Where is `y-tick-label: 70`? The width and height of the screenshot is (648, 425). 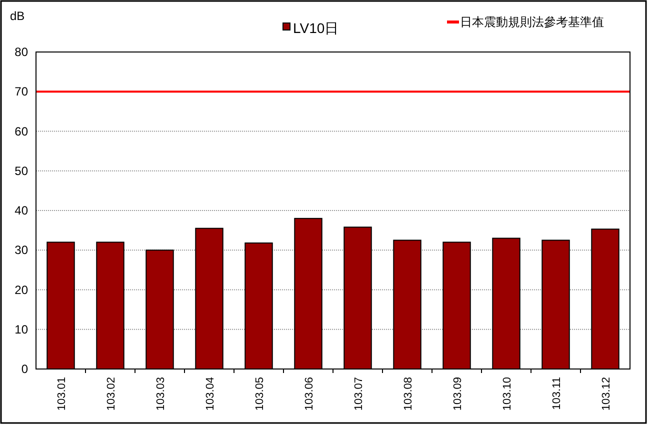 y-tick-label: 70 is located at coordinates (21, 91).